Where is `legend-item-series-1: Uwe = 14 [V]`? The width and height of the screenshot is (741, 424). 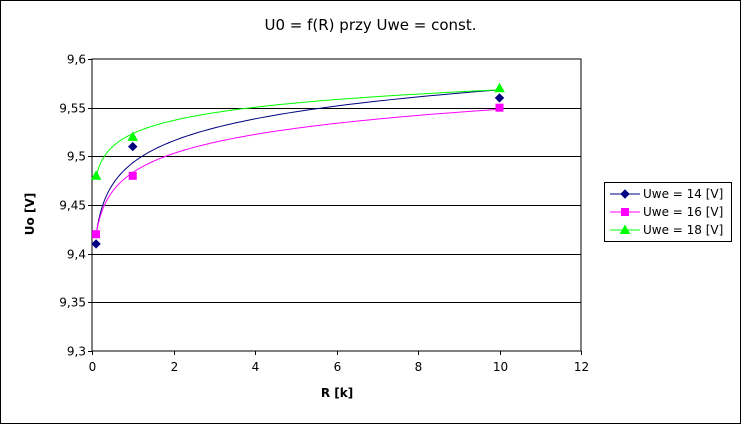 legend-item-series-1: Uwe = 14 [V] is located at coordinates (668, 194).